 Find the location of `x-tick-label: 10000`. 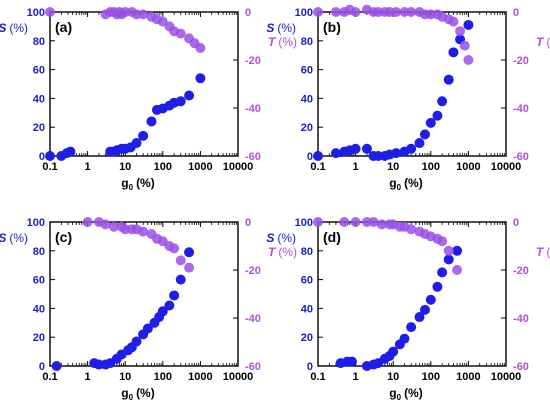

x-tick-label: 10000 is located at coordinates (238, 167).